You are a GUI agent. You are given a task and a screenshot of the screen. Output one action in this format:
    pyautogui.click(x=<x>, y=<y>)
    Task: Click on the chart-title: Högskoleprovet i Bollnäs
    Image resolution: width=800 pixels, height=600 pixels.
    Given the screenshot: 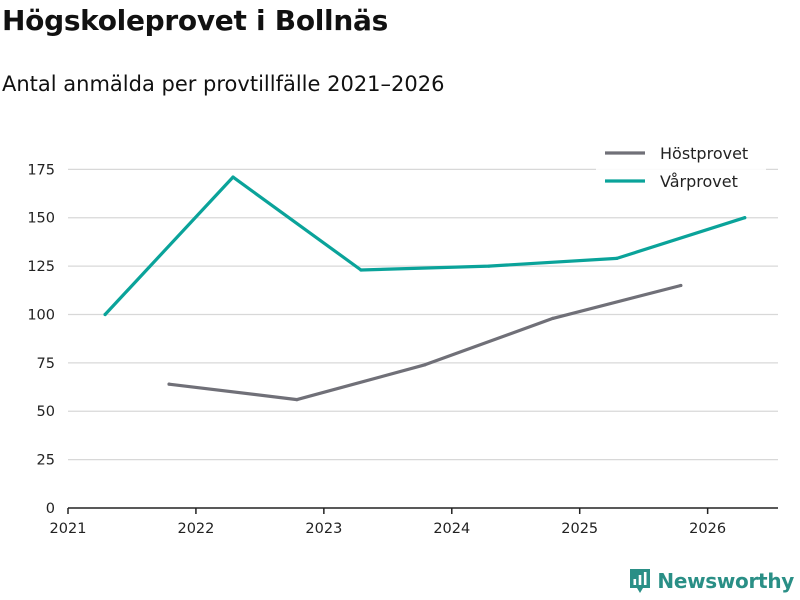 What is the action you would take?
    pyautogui.click(x=195, y=20)
    